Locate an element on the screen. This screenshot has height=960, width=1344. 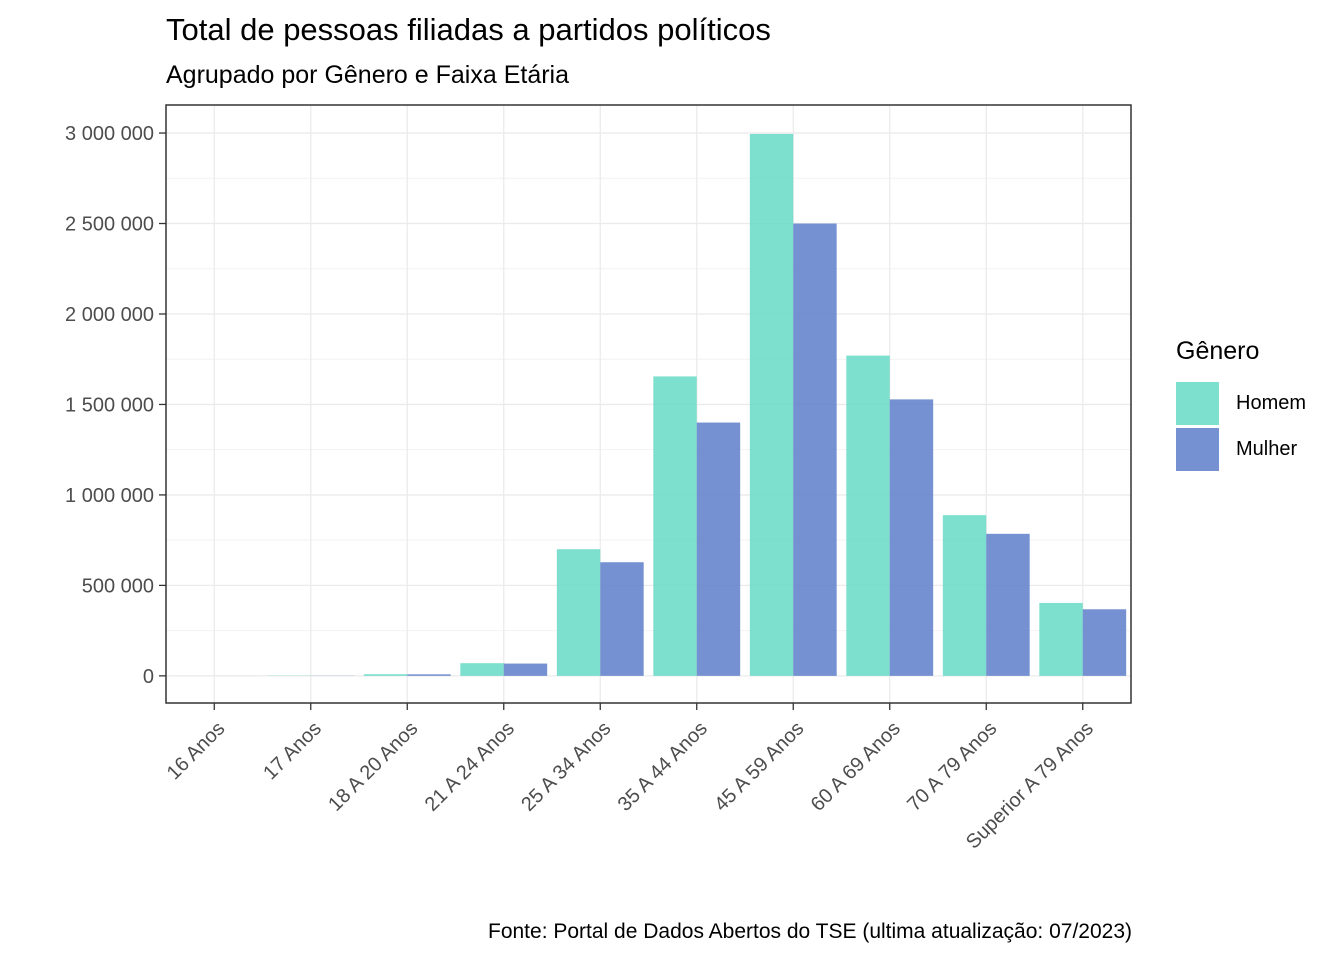
y-tick-label: 500 000 is located at coordinates (118, 586).